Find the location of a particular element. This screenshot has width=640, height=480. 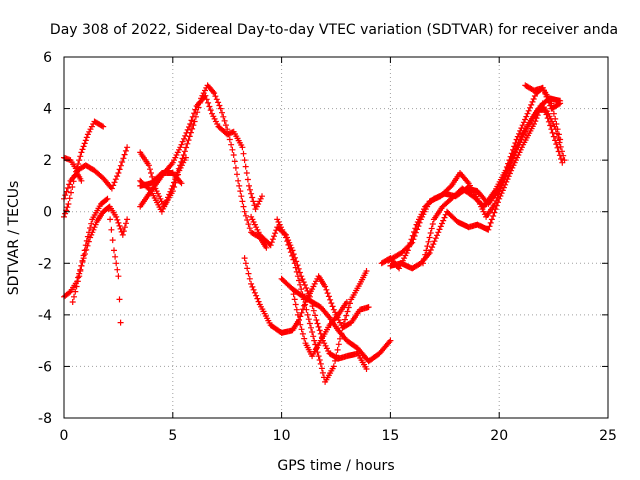

y-tick-label: -4 is located at coordinates (45, 316).